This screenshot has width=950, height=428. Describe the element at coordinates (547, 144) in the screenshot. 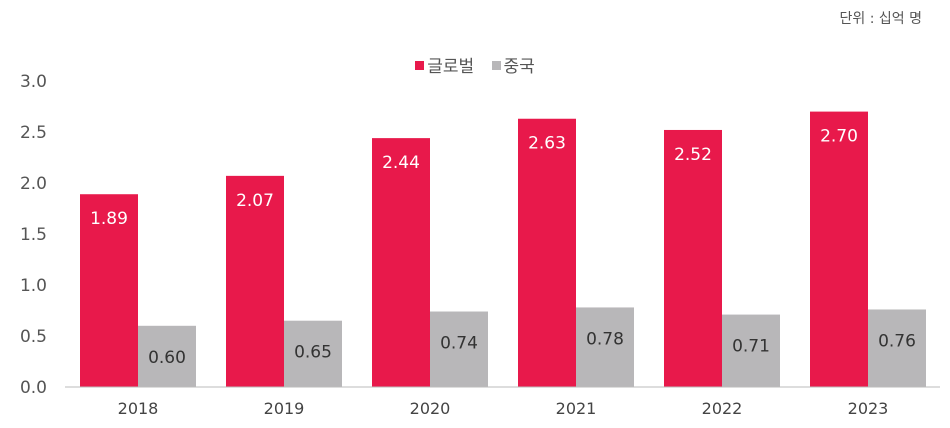

I see `data-label: 2.63` at that location.